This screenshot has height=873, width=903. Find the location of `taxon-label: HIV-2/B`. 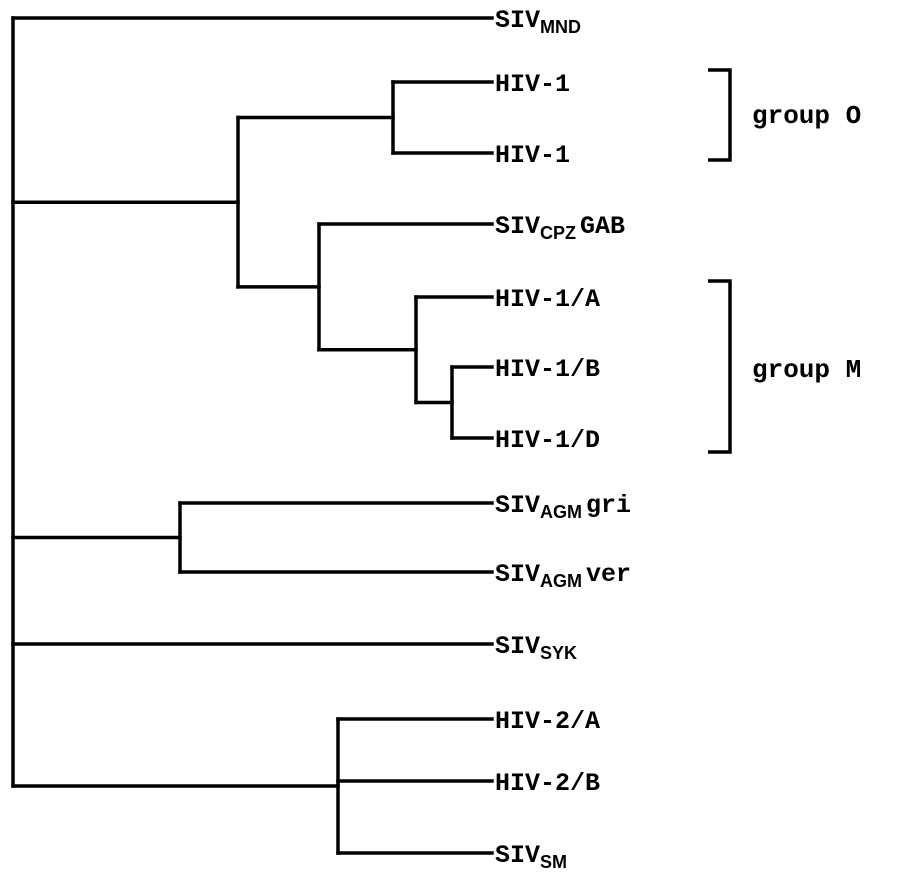

taxon-label: HIV-2/B is located at coordinates (547, 783).